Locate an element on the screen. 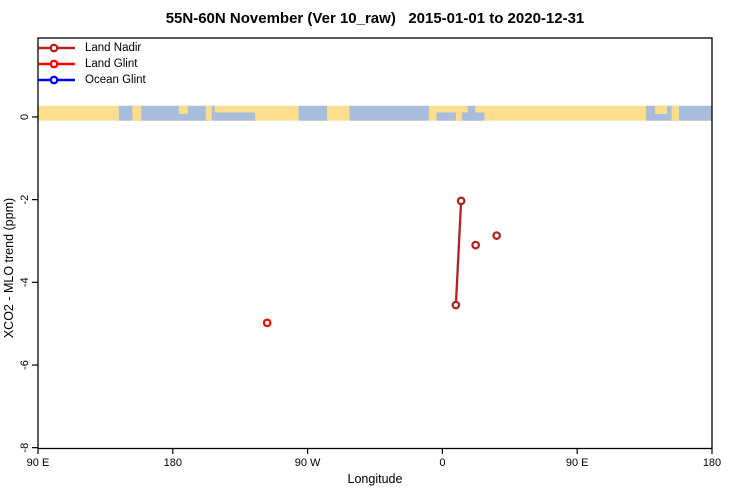 The image size is (750, 500). y-tick-label: 0 is located at coordinates (25, 117).